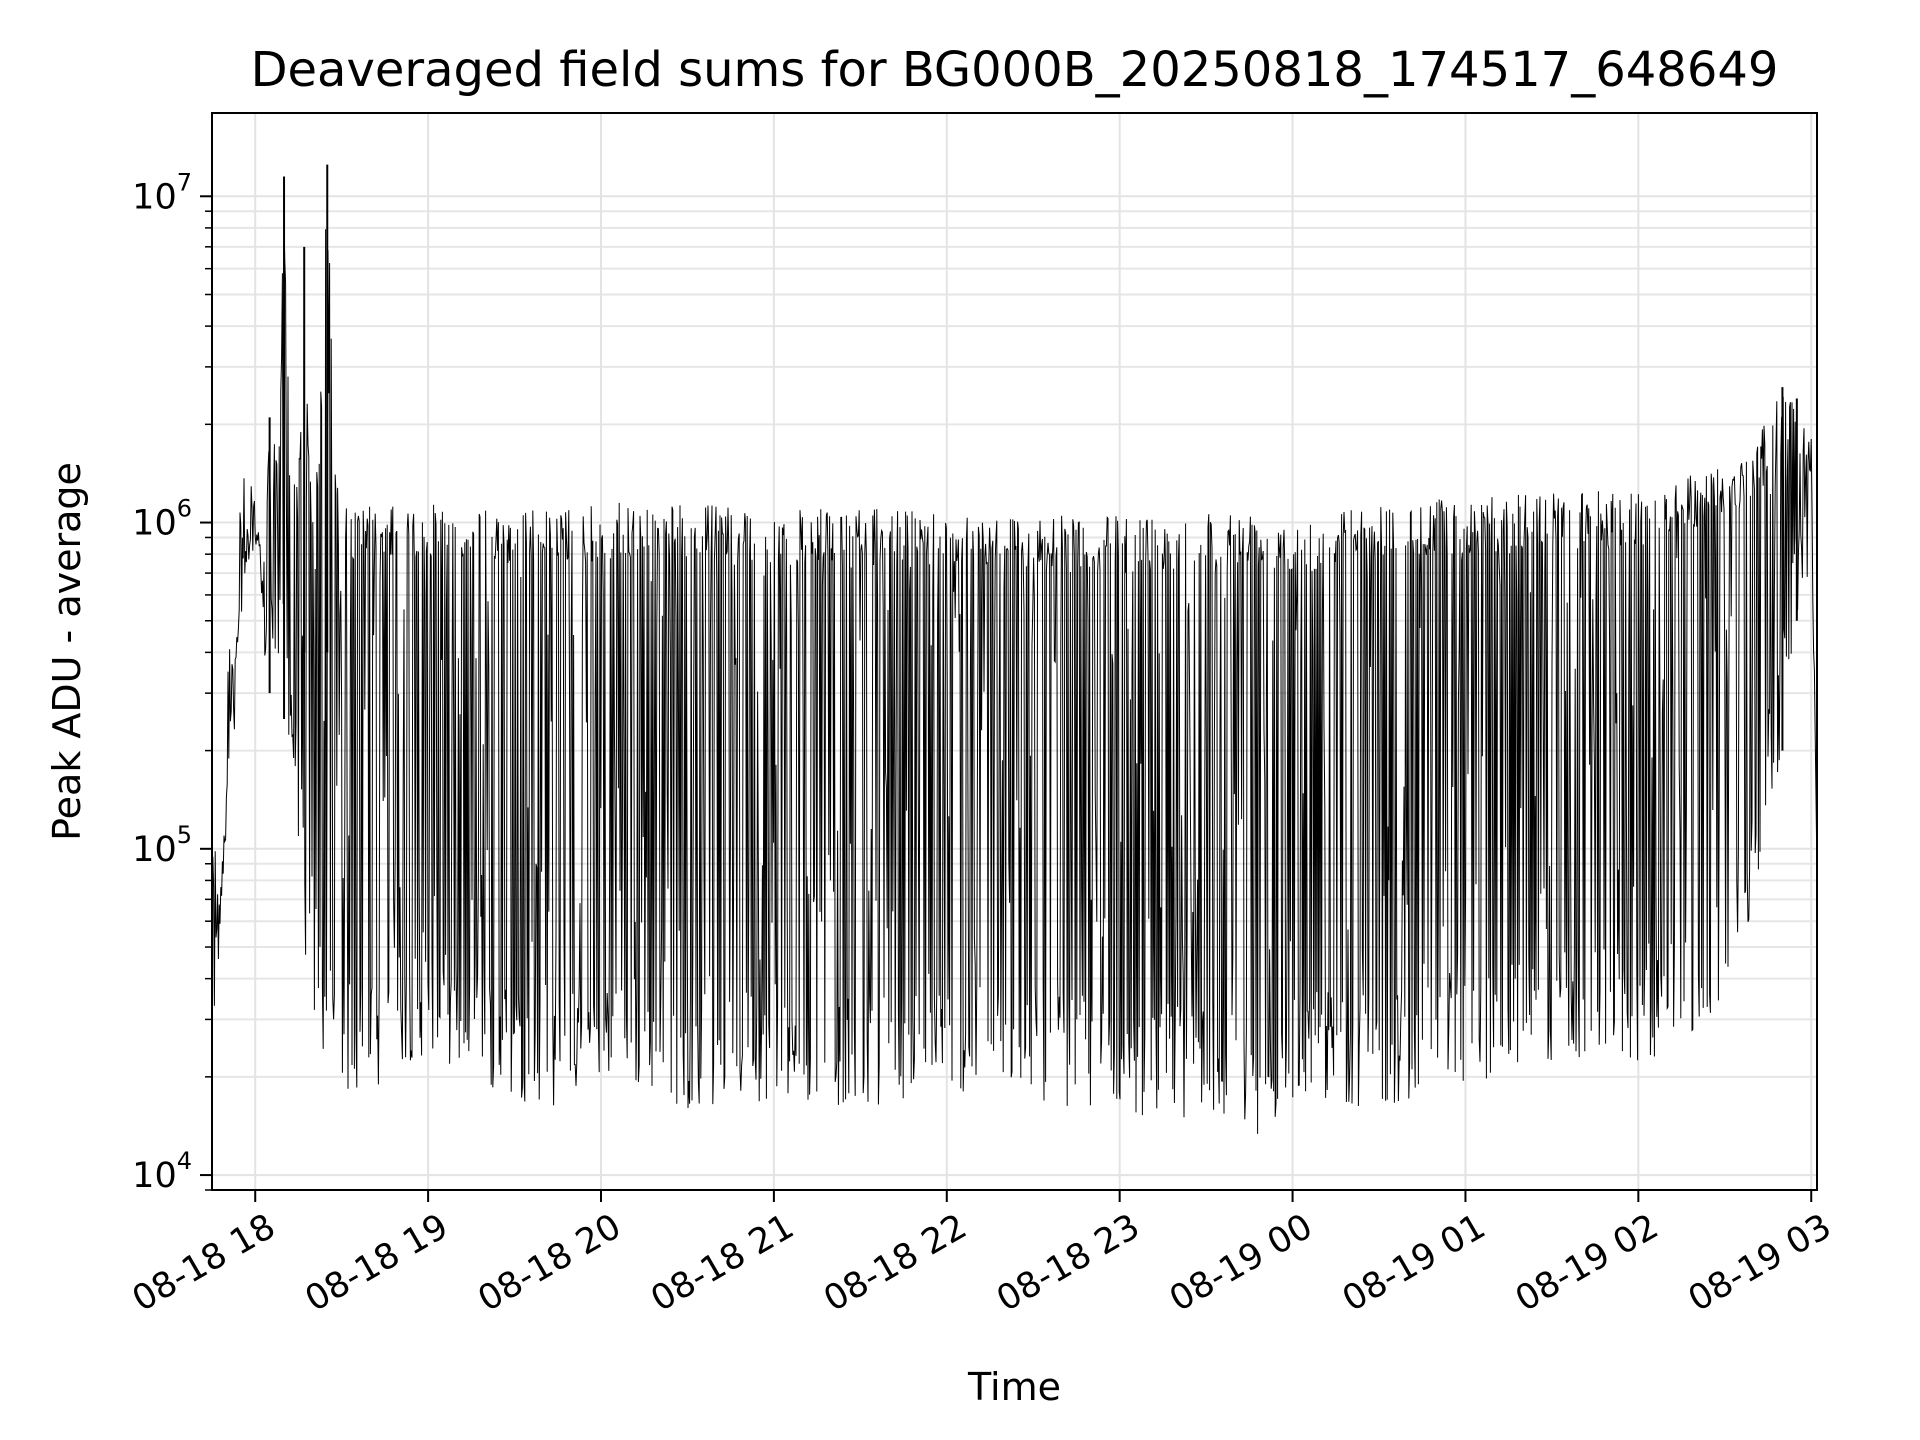 Image resolution: width=1920 pixels, height=1440 pixels. Describe the element at coordinates (162, 192) in the screenshot. I see `y-tick-label: 10⁷` at that location.